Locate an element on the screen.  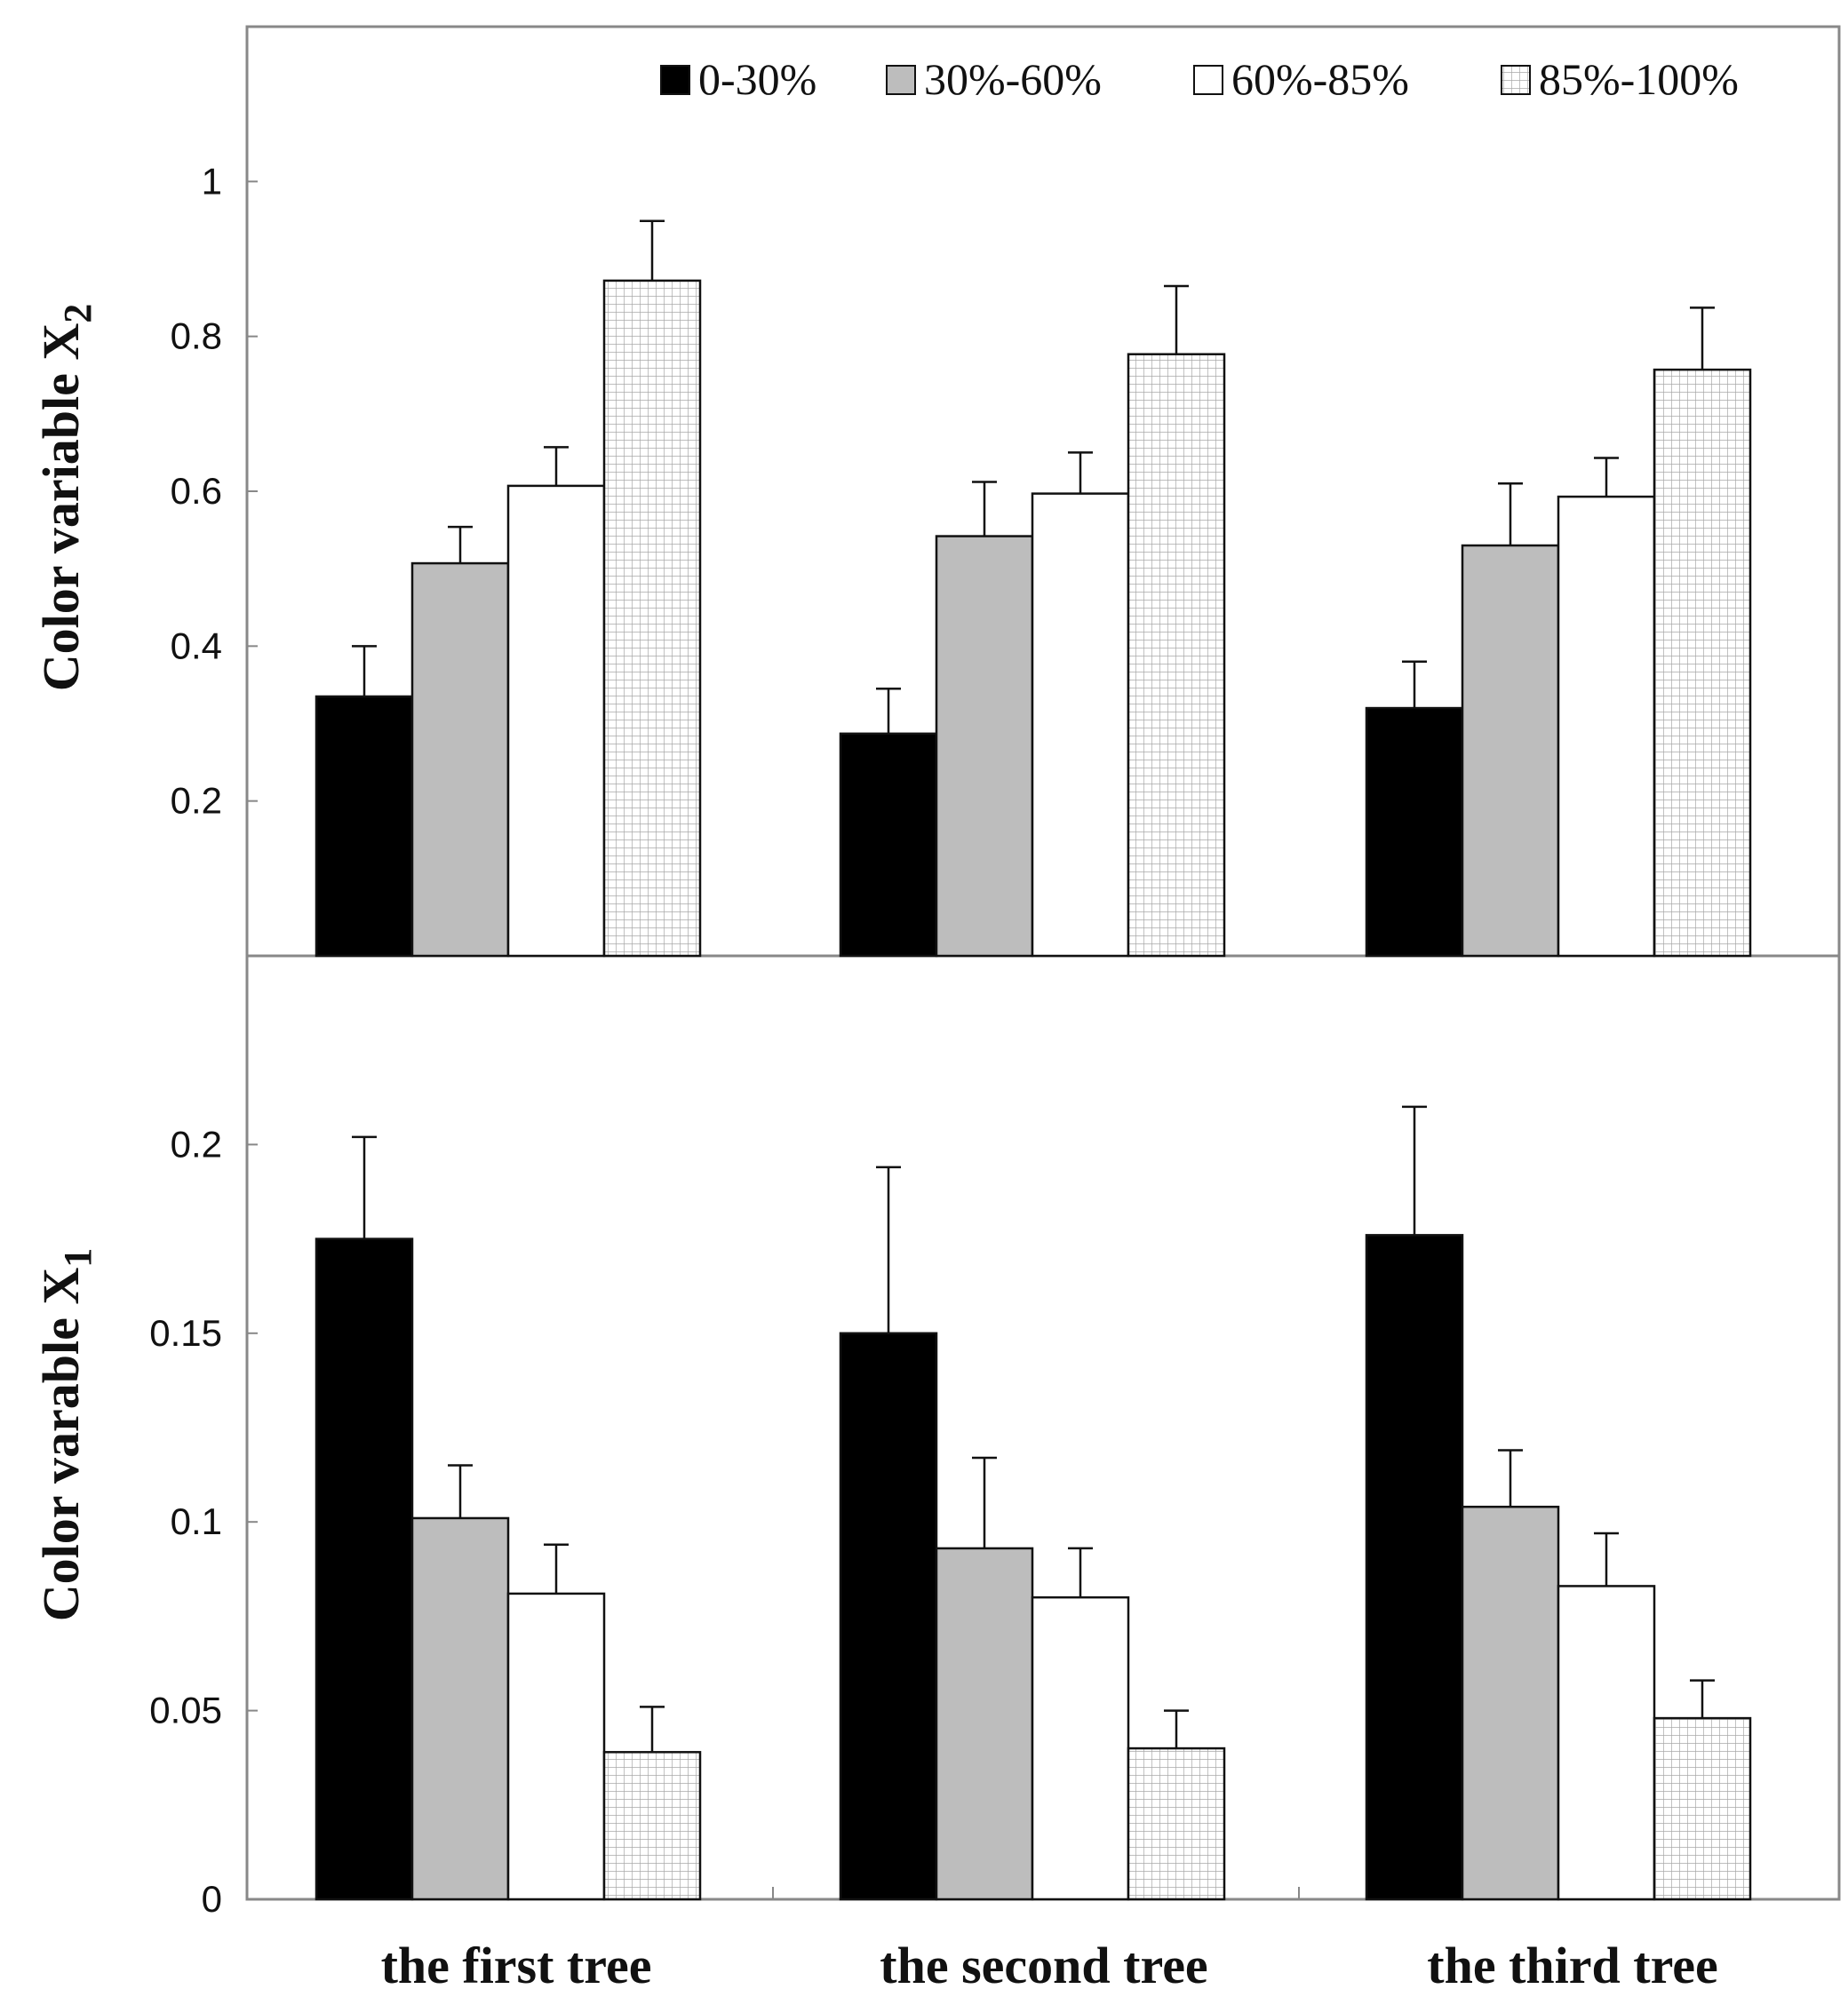
bar-p0-s1-c2 is located at coordinates (1510, 751).